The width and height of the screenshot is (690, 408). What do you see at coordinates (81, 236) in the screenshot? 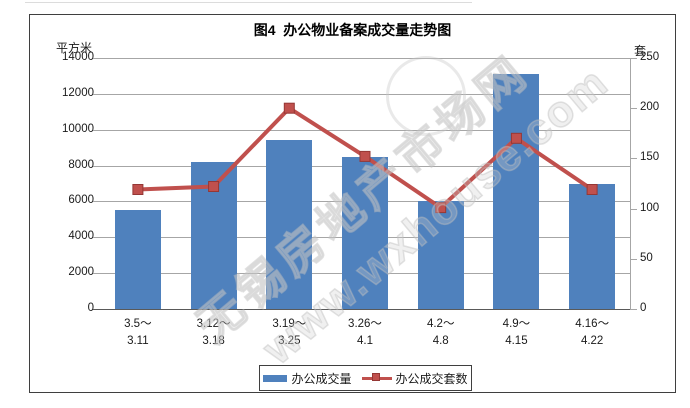
I see `left-axis-tick-label: 4000` at bounding box center [81, 236].